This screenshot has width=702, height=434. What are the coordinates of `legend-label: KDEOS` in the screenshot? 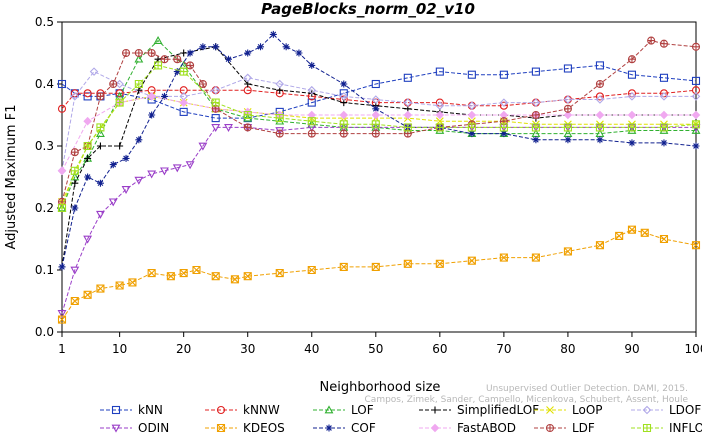 It's located at (264, 427).